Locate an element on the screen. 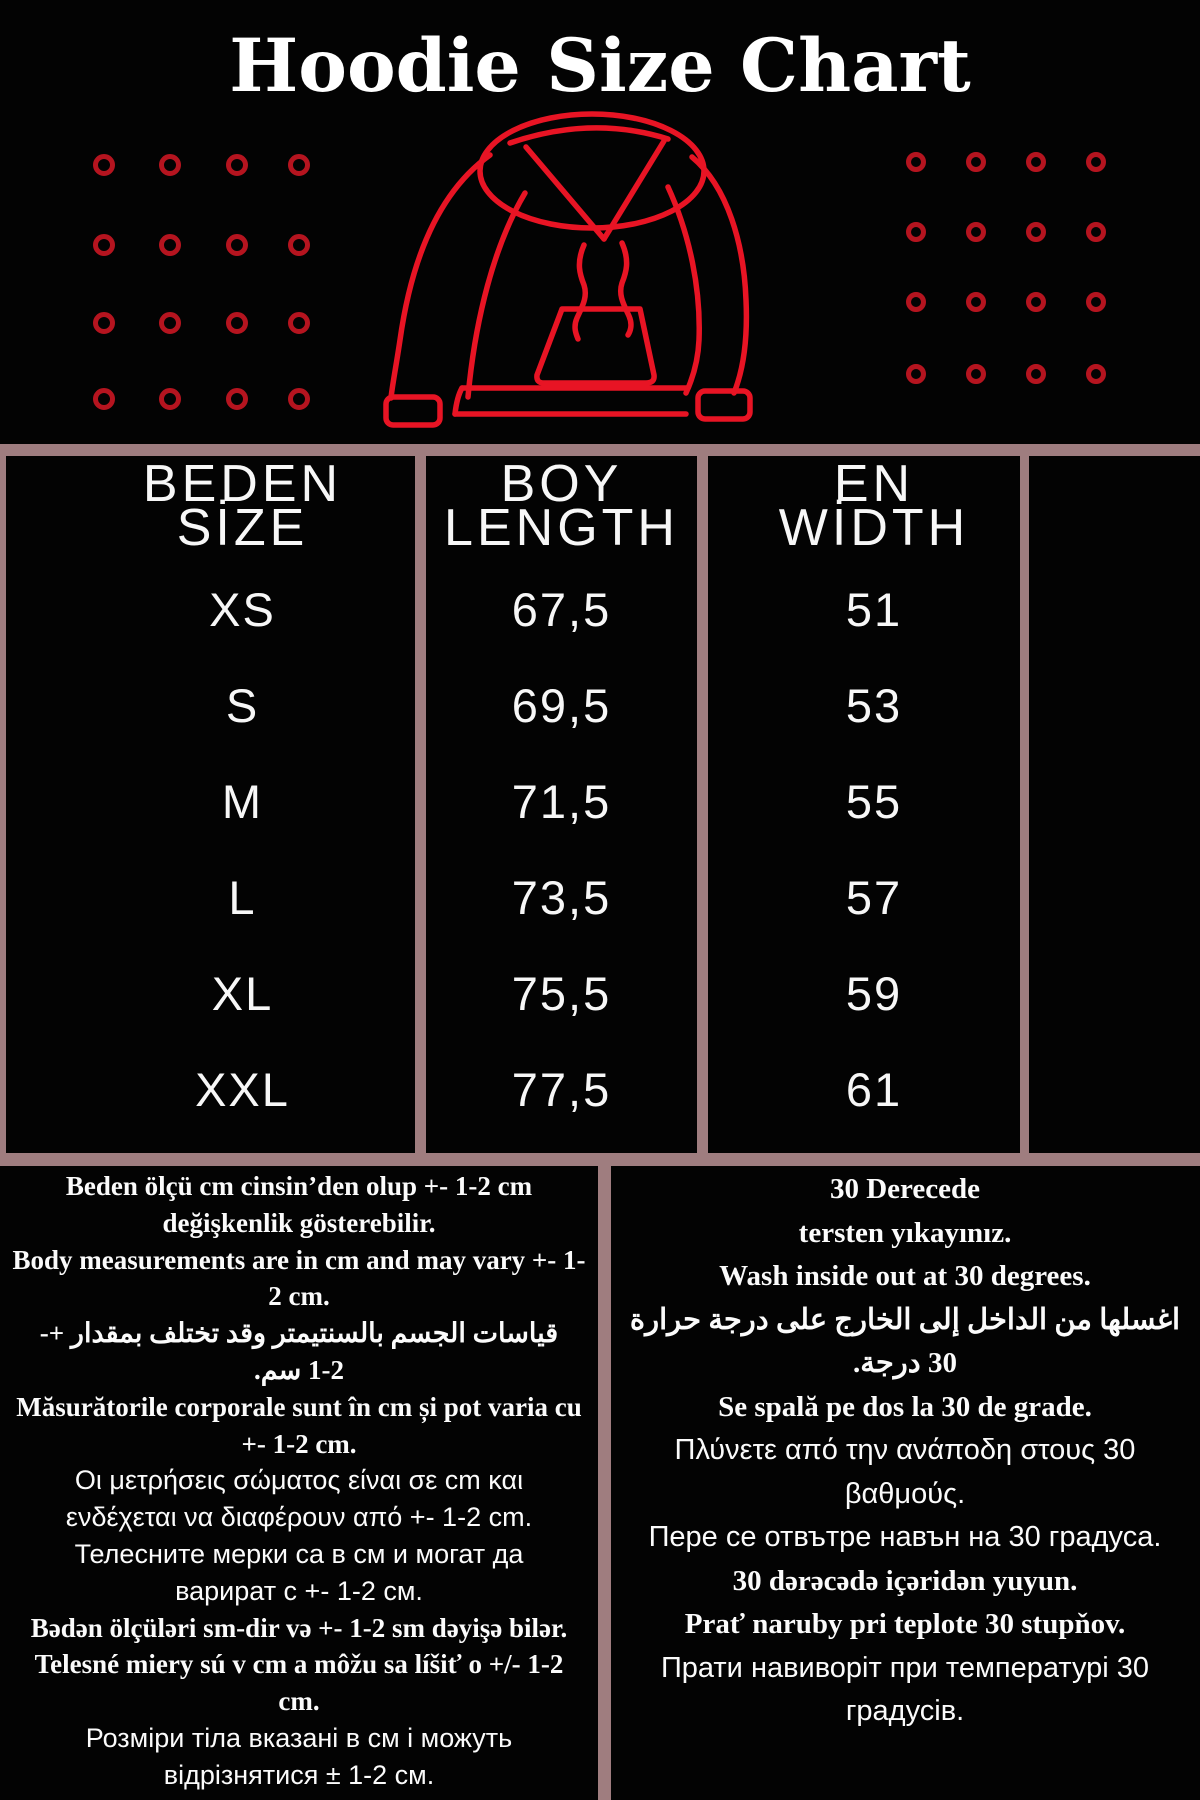 This screenshot has width=1200, height=1800. note-line: 30 dərəcədə içəridən yuyun. is located at coordinates (905, 1580).